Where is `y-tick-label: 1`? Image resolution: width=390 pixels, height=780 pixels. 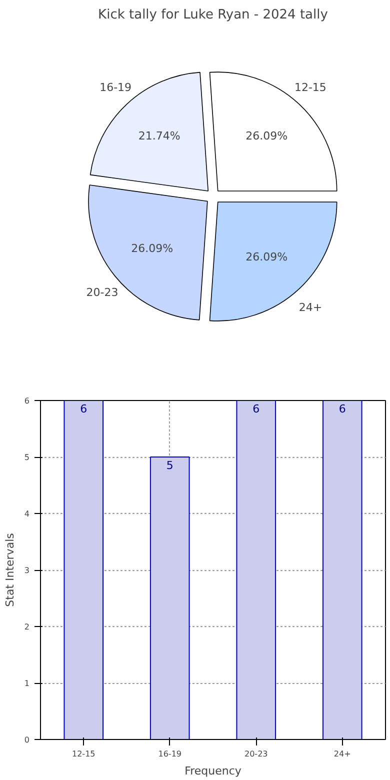 y-tick-label: 1 is located at coordinates (27, 683).